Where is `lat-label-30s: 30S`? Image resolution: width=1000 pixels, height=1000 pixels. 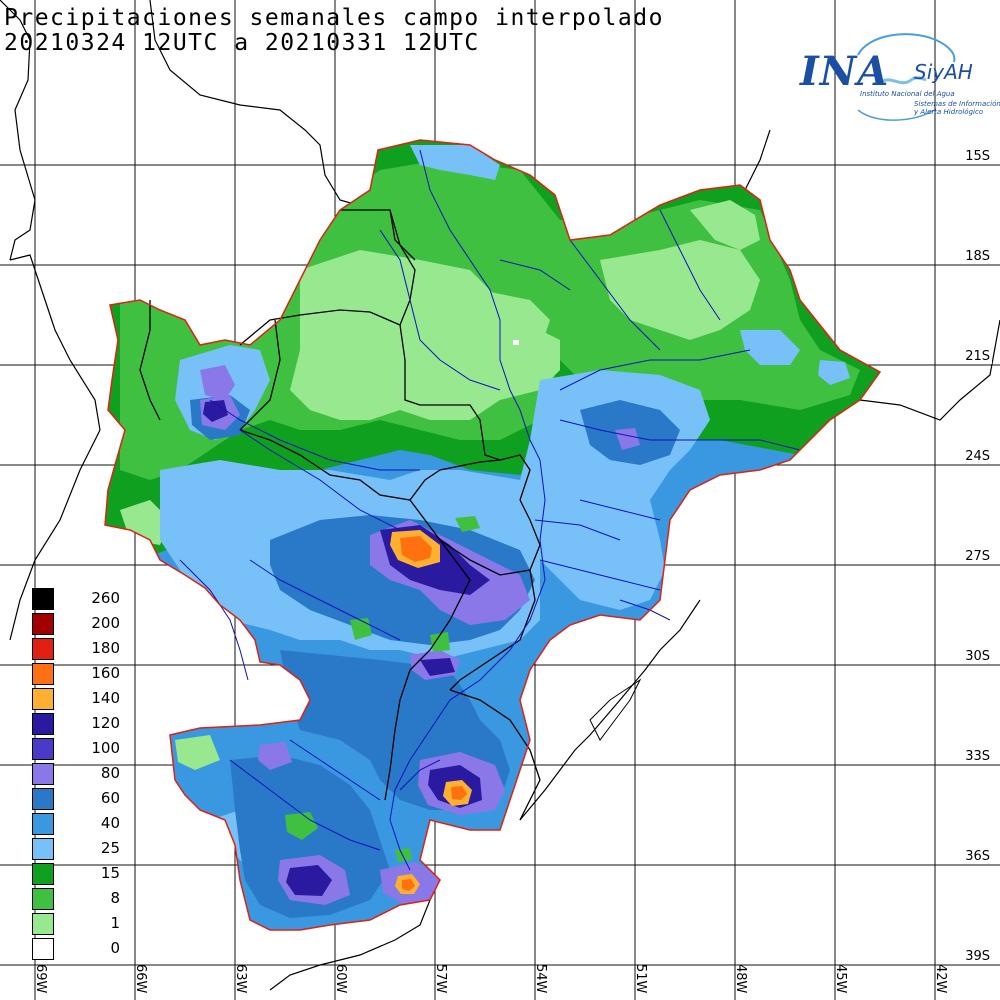
lat-label-30s: 30S is located at coordinates (977, 656).